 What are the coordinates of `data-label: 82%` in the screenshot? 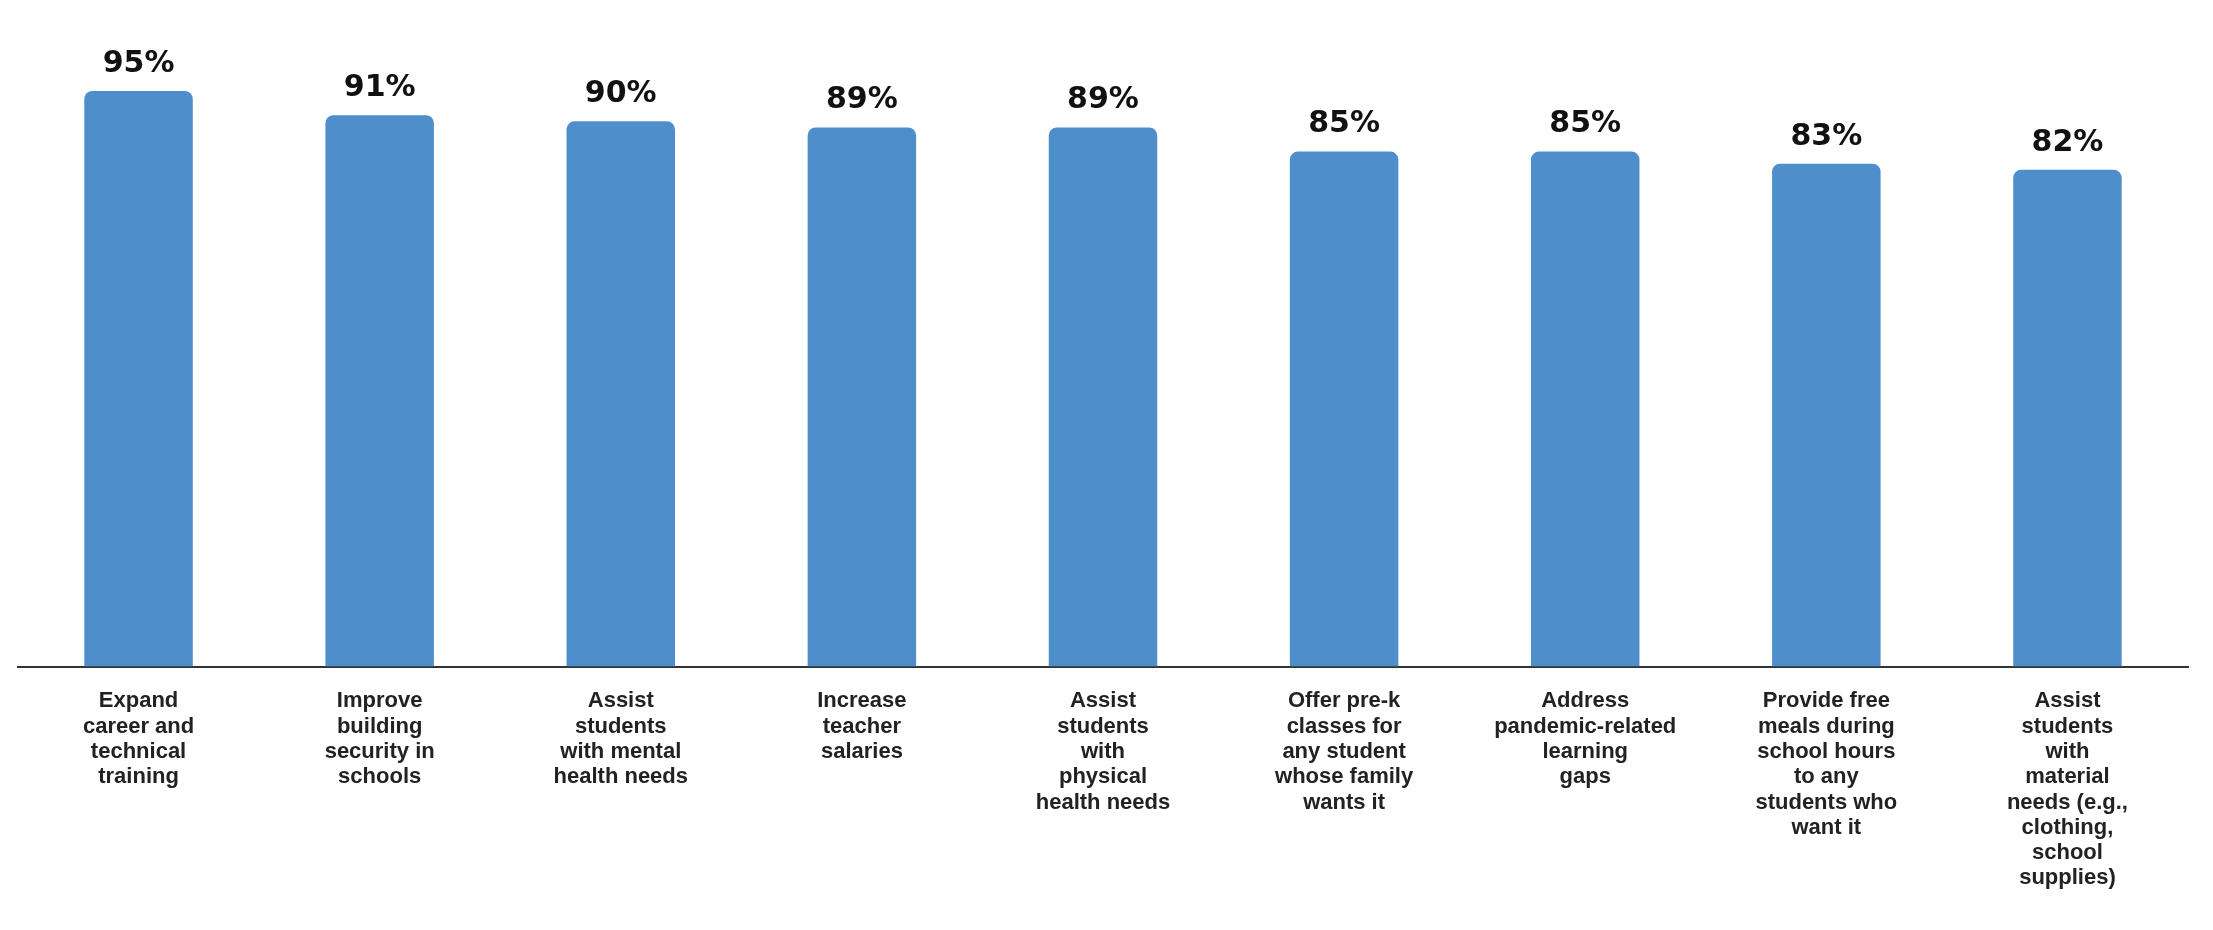 It's located at (2067, 140).